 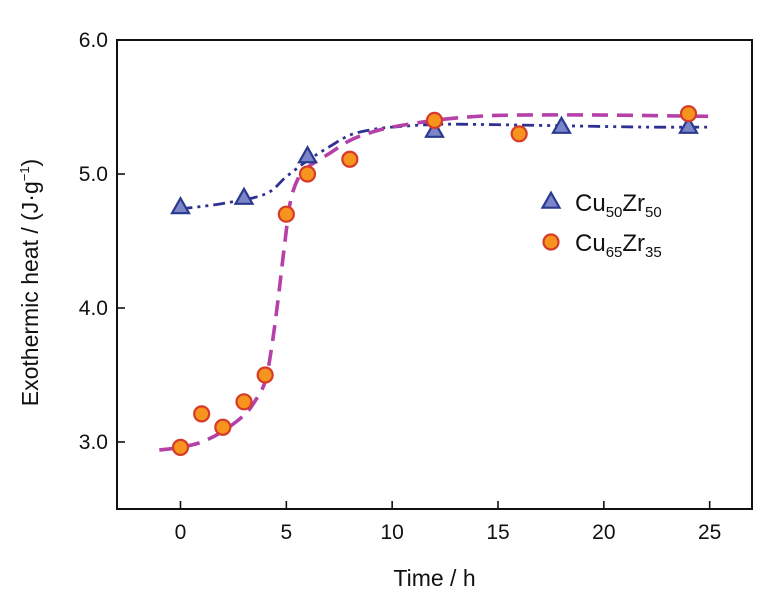 I want to click on legend-label-series-2: Cu65Zr35, so click(x=618, y=245).